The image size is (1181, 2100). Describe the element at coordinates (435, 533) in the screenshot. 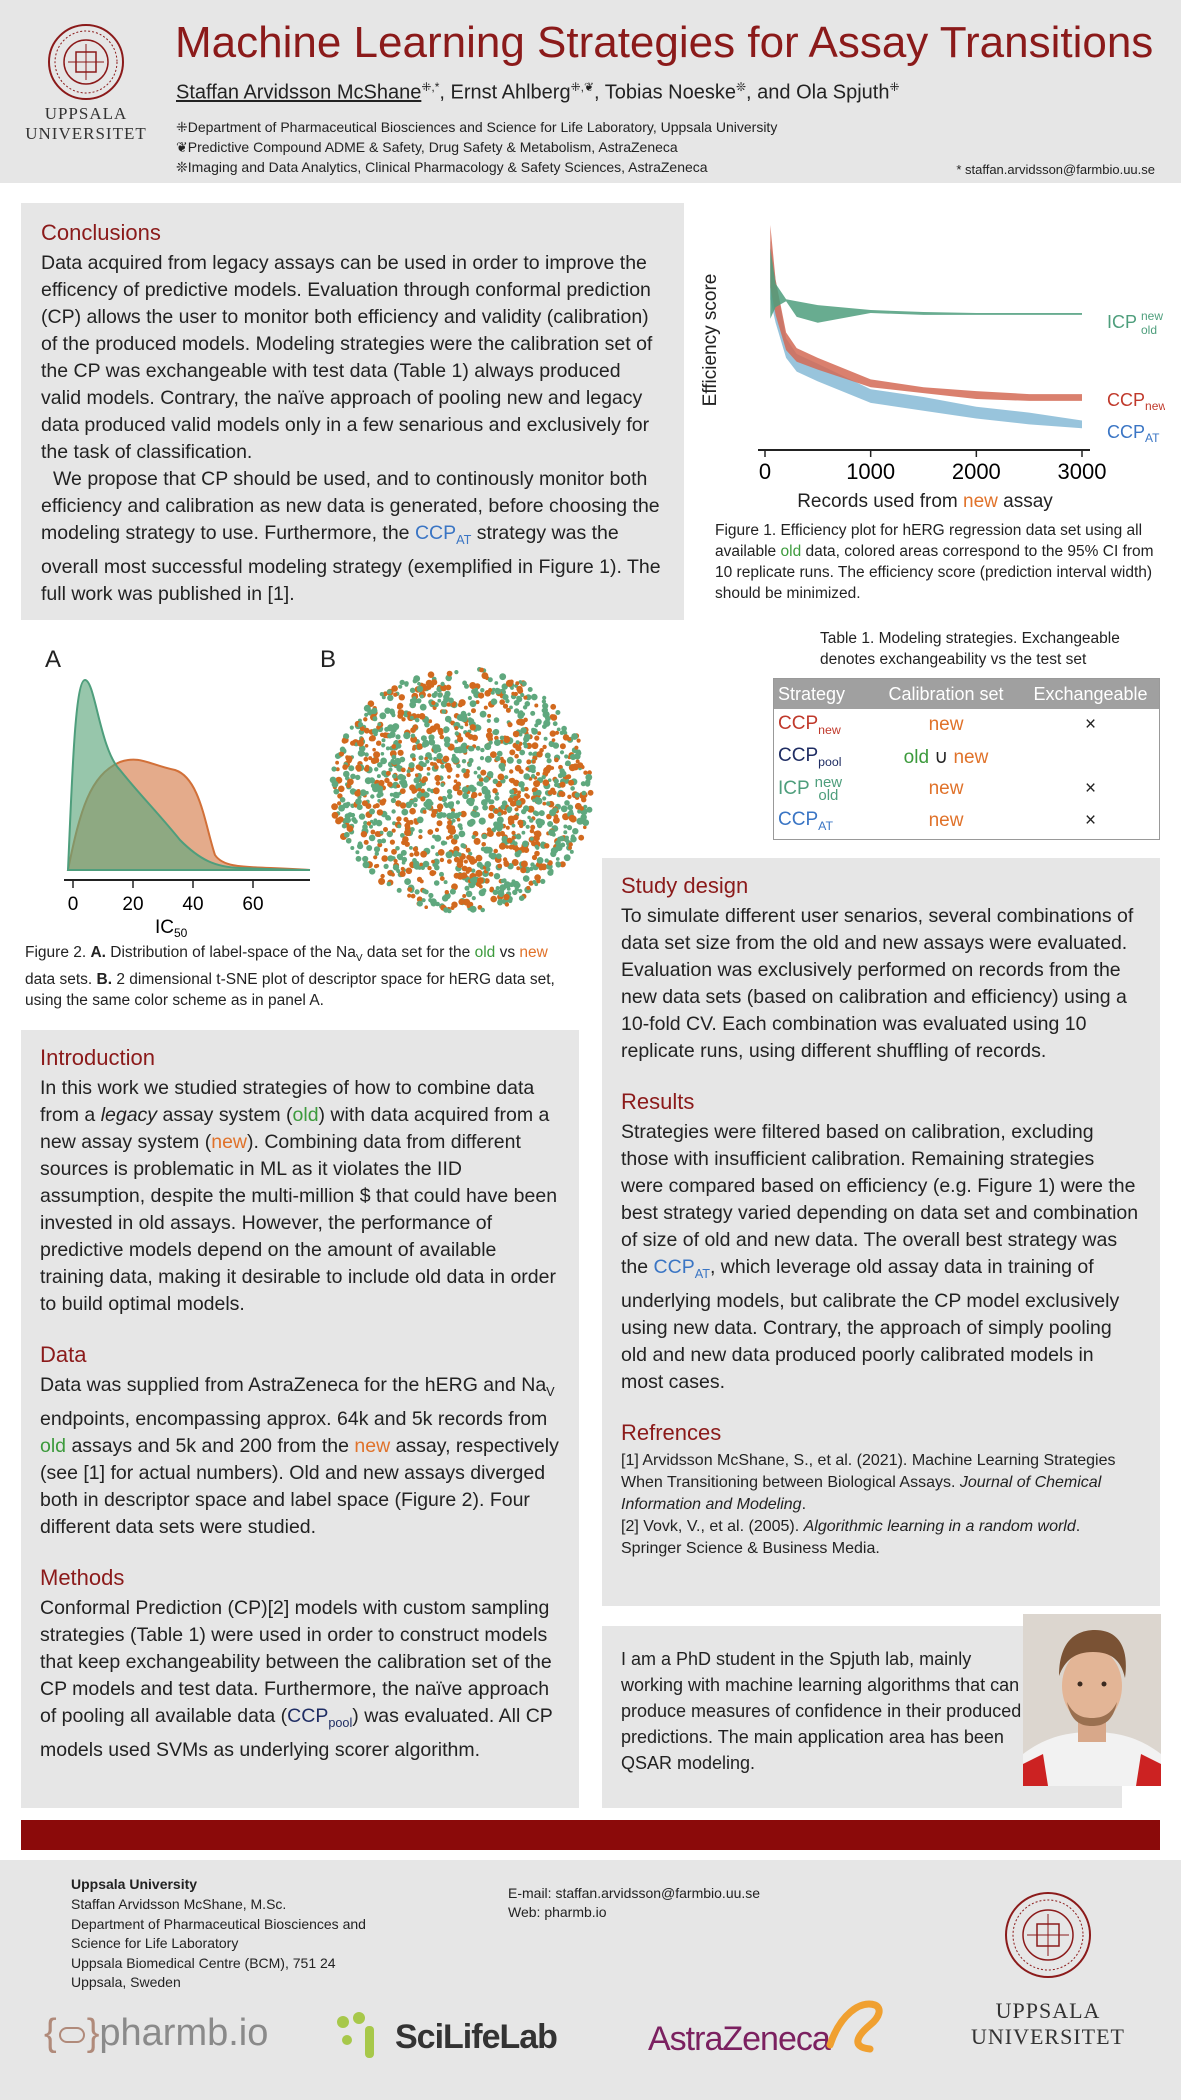

I see `conclusions-ccpat: CCP` at that location.